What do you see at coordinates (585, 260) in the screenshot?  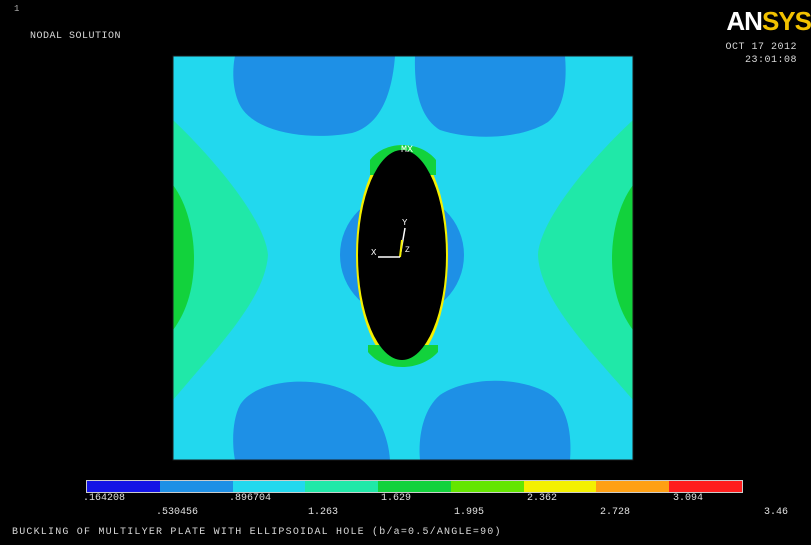 I see `right-side-band` at bounding box center [585, 260].